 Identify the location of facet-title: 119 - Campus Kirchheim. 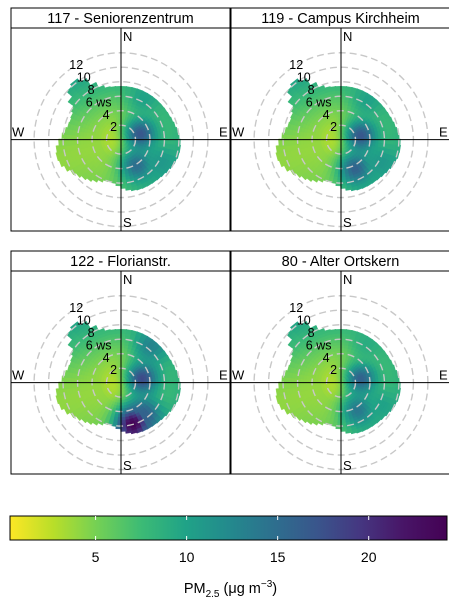
(340, 19).